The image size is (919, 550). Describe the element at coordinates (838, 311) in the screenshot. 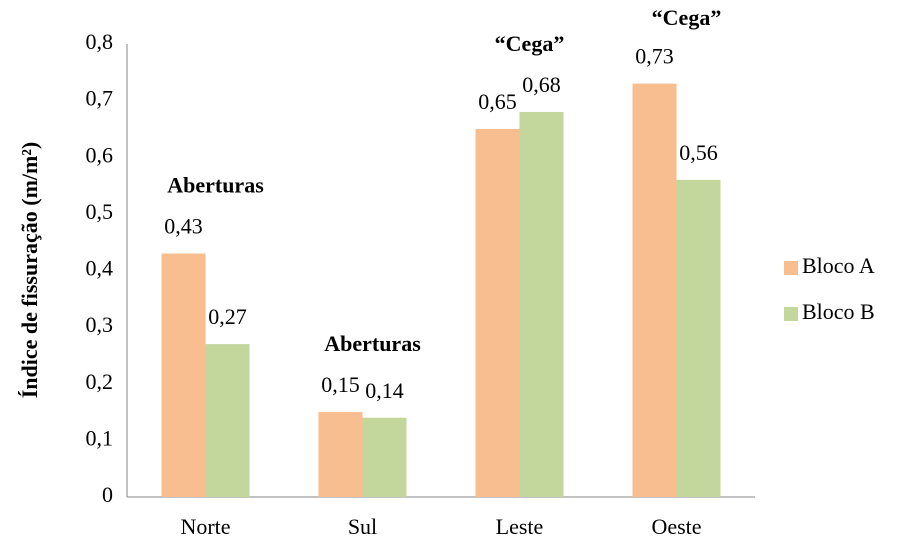

I see `legend-label: Bloco B` at that location.